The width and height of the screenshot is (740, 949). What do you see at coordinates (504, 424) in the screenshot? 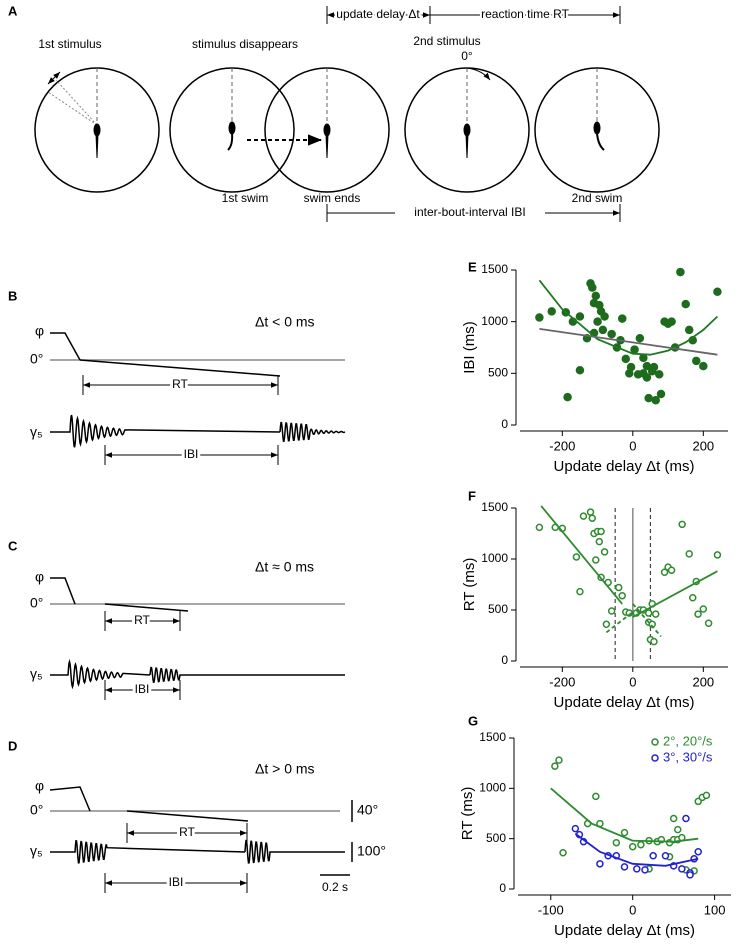
I see `y-tick-label: 0` at bounding box center [504, 424].